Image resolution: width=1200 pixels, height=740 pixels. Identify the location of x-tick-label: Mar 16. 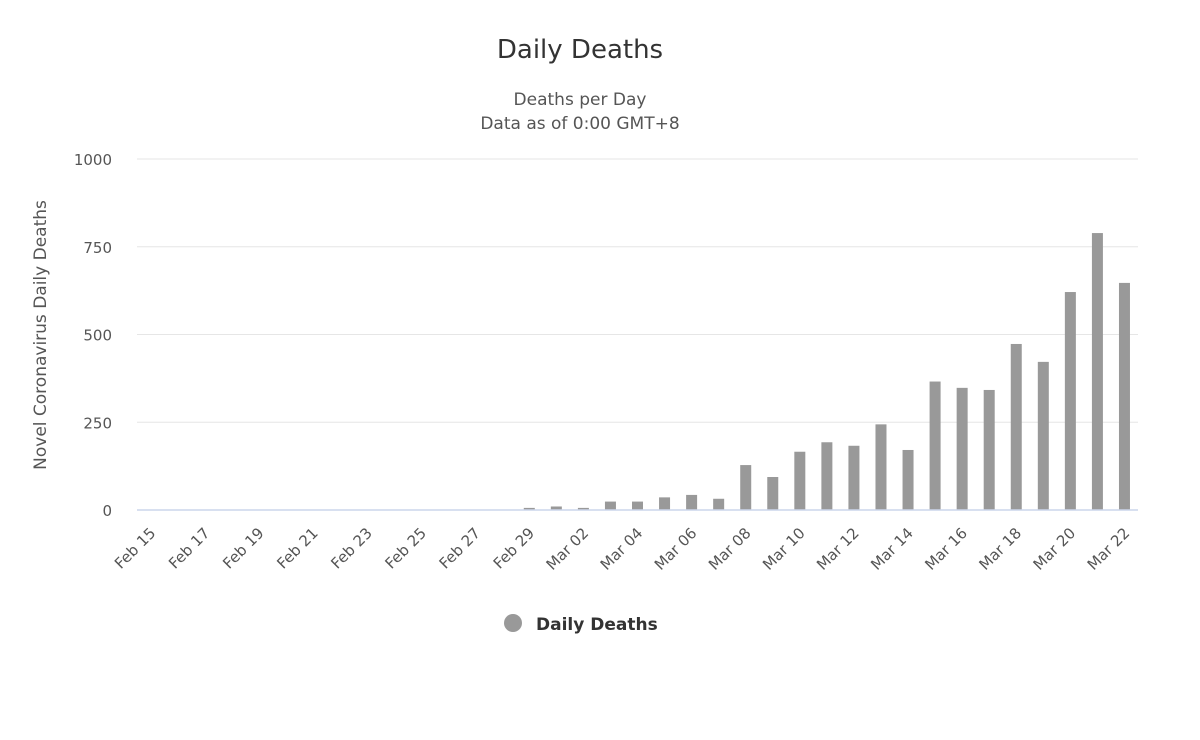
(946, 549).